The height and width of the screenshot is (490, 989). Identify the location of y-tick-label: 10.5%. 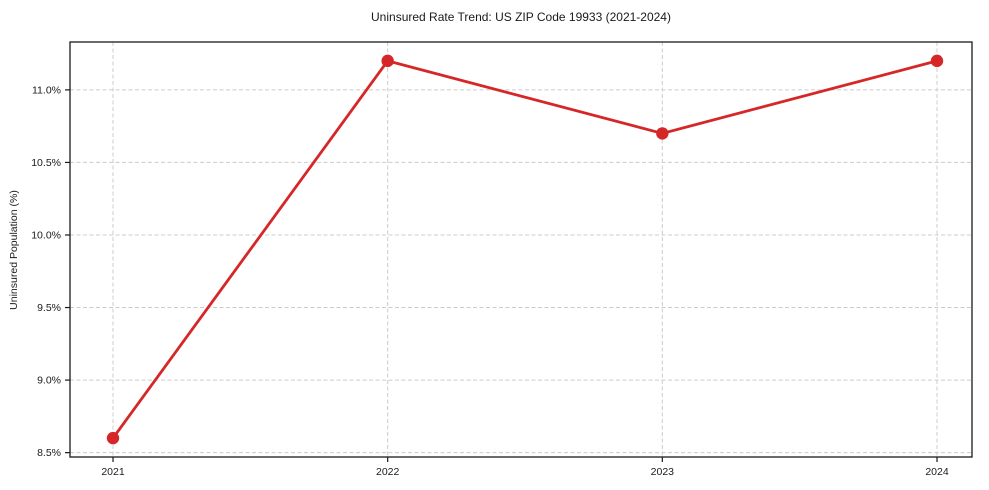
(46, 163).